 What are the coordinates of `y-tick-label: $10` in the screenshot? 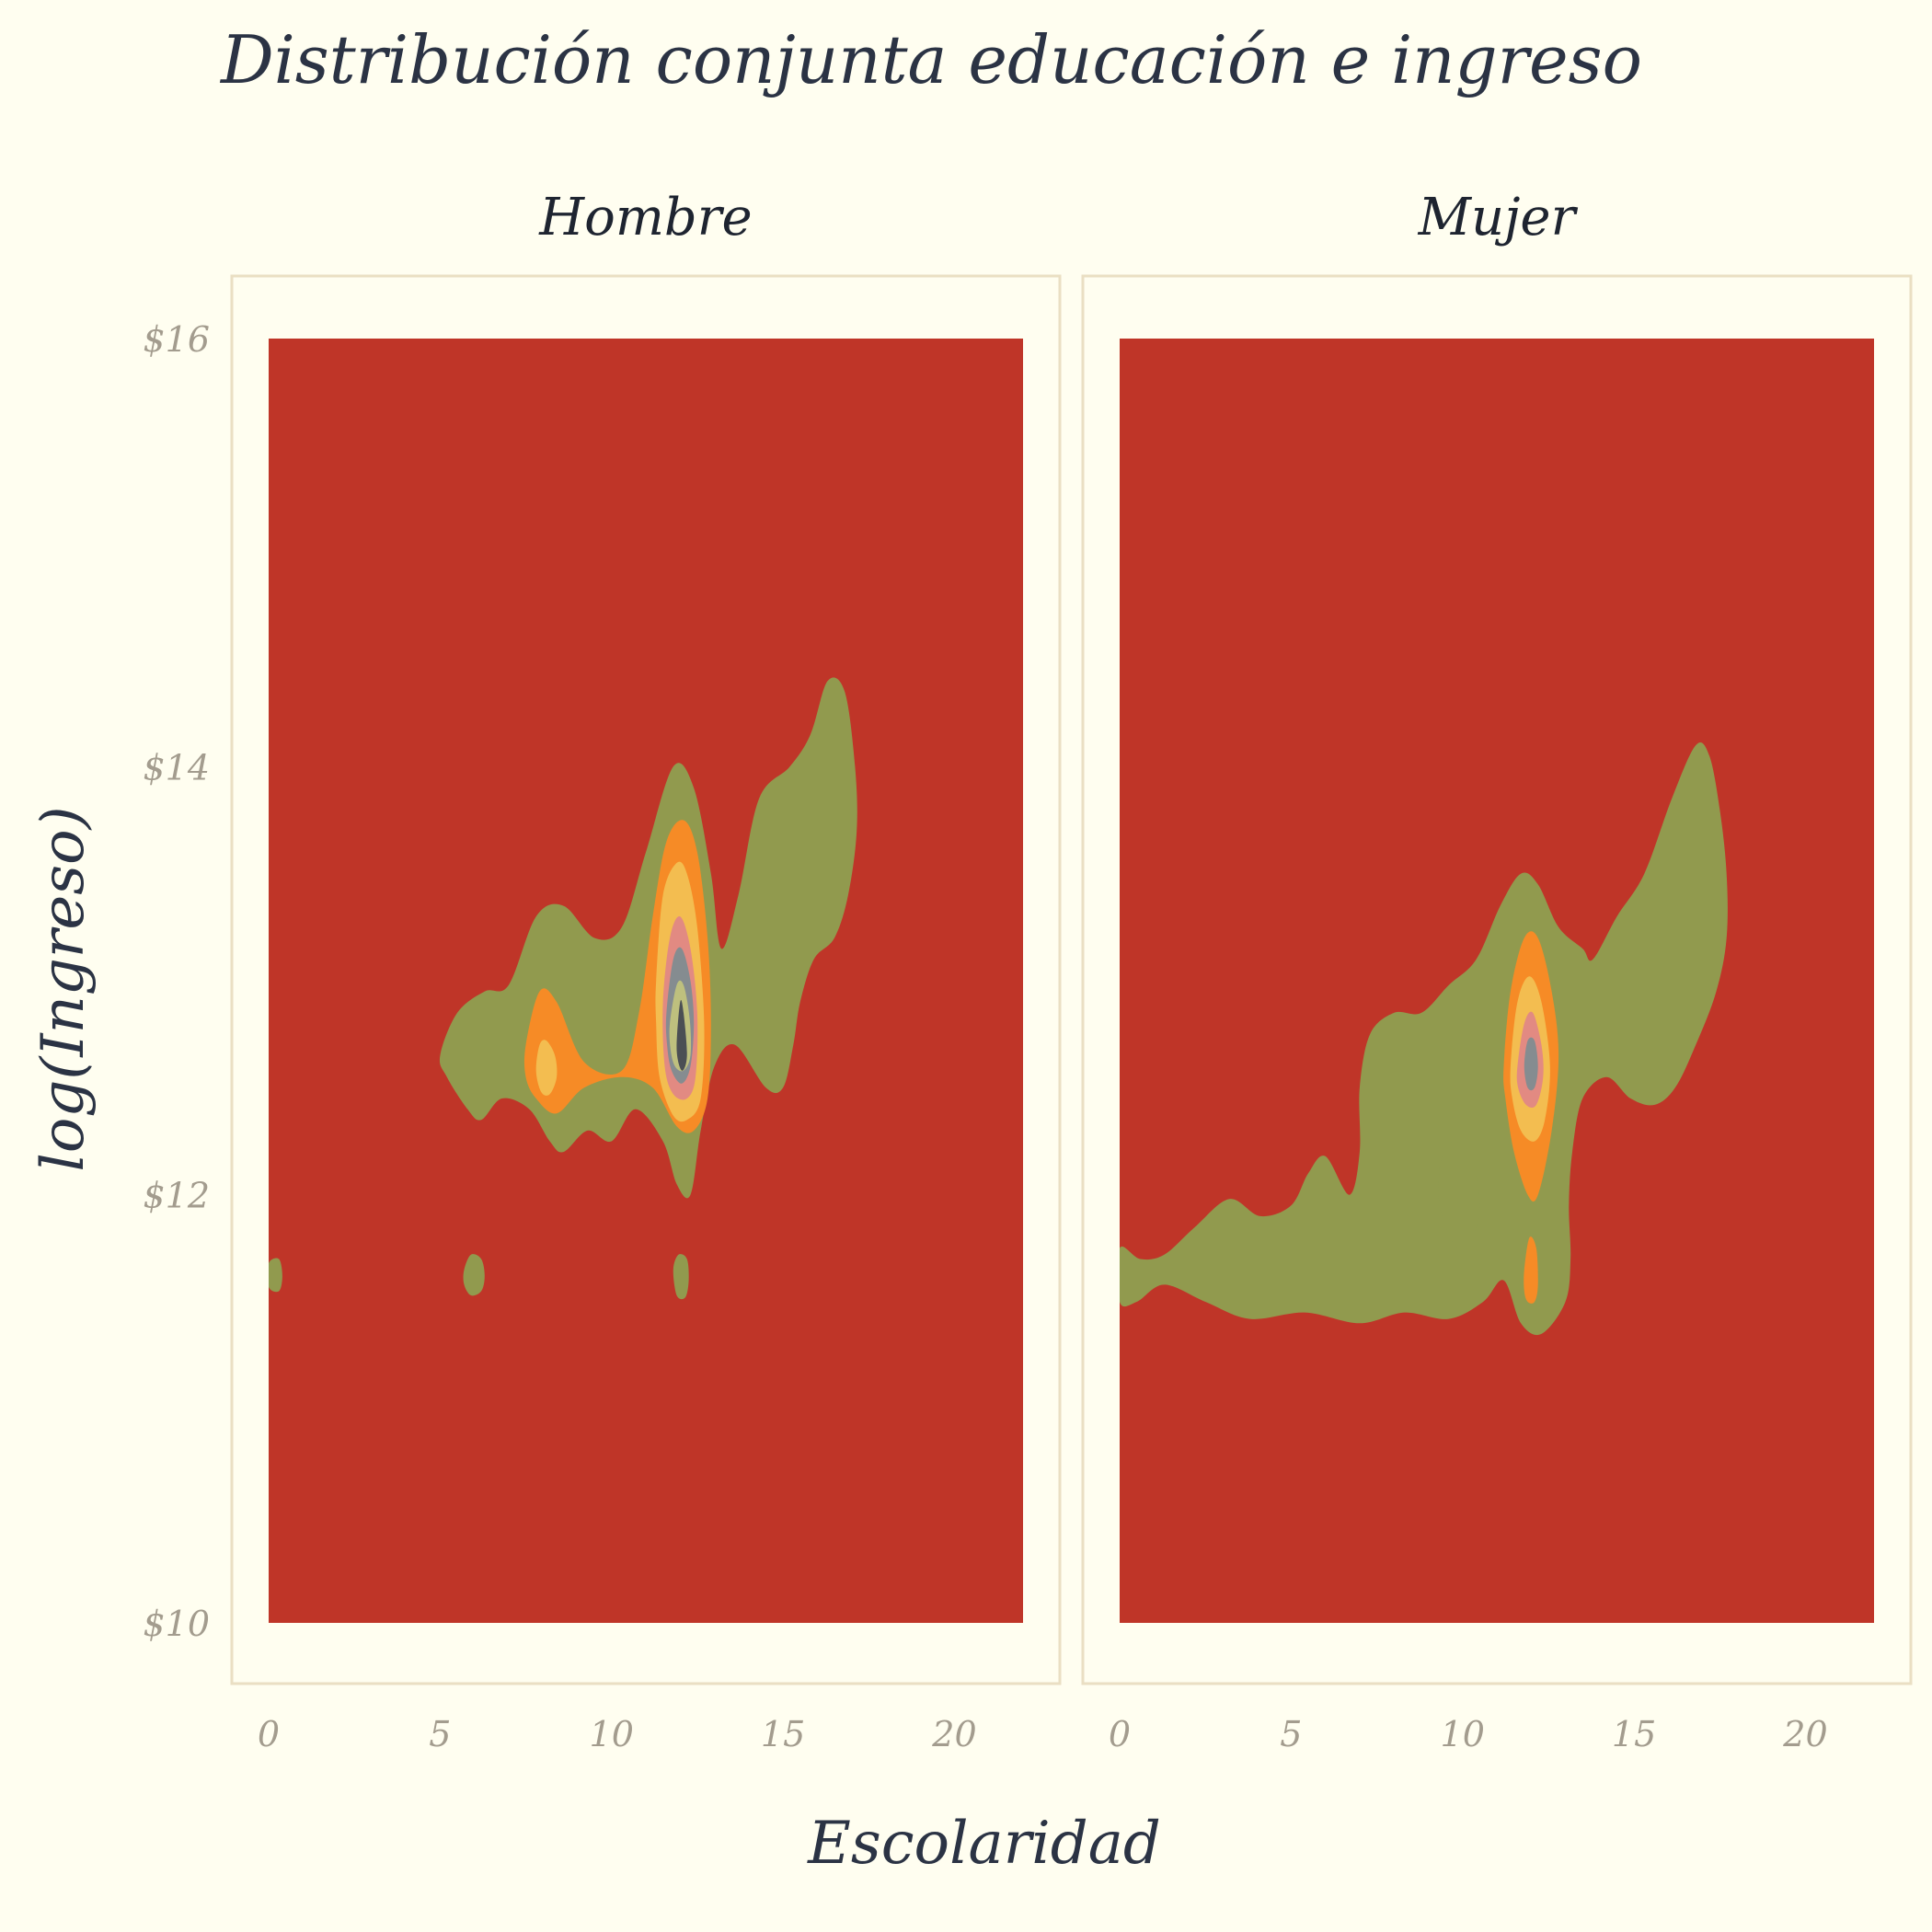 It's located at (176, 1624).